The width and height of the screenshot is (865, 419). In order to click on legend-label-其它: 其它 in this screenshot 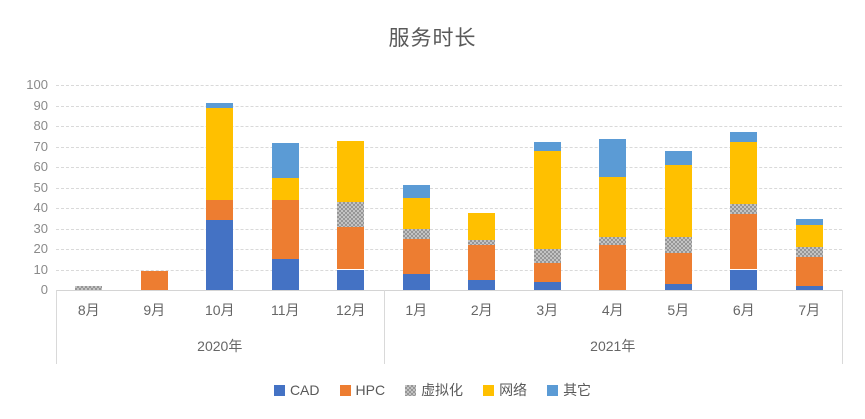, I will do `click(577, 390)`.